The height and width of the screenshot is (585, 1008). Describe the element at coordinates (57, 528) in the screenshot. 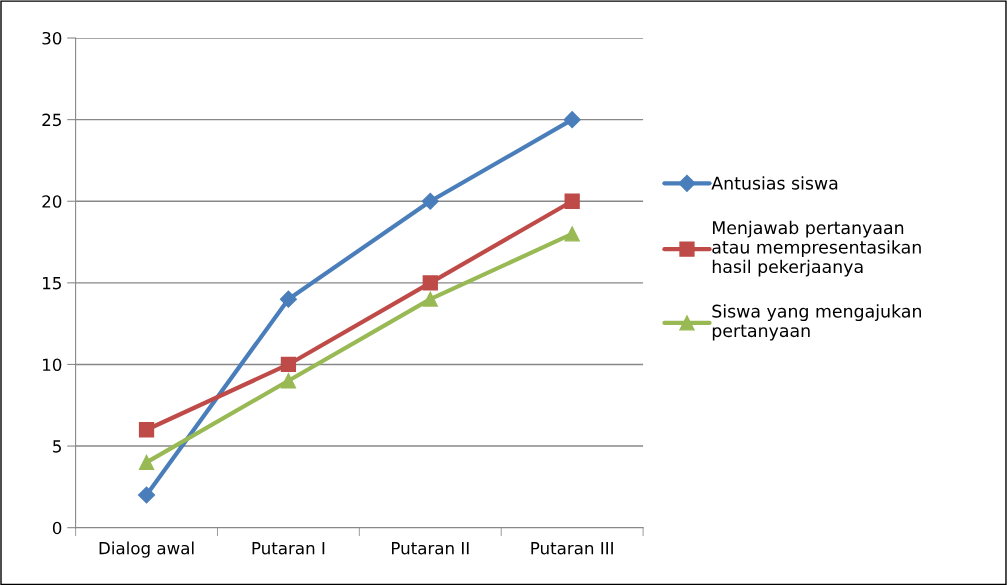

I see `y-tick-label: 0` at that location.